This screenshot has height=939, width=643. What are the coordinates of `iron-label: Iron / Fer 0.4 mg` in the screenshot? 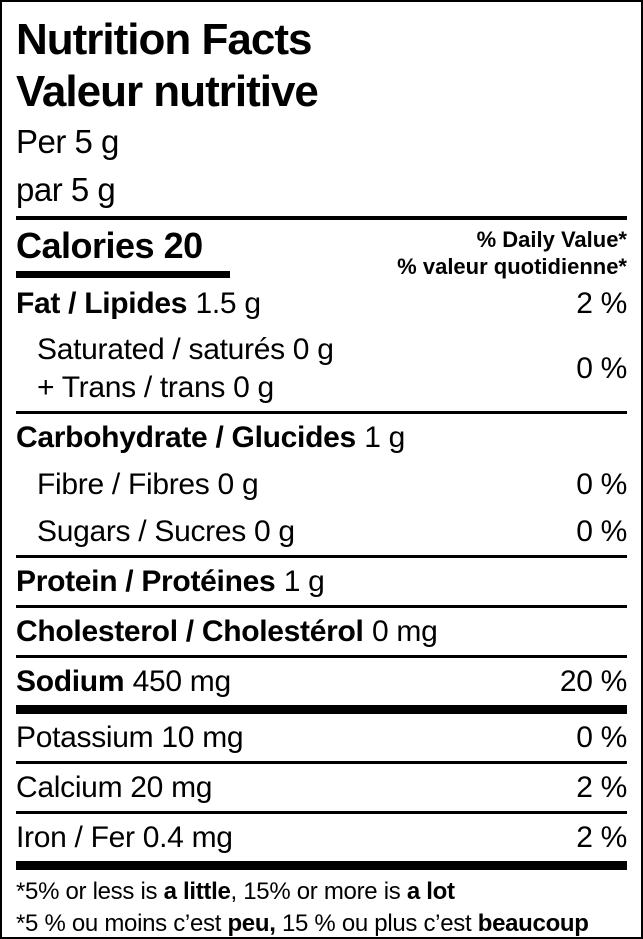 It's located at (124, 837).